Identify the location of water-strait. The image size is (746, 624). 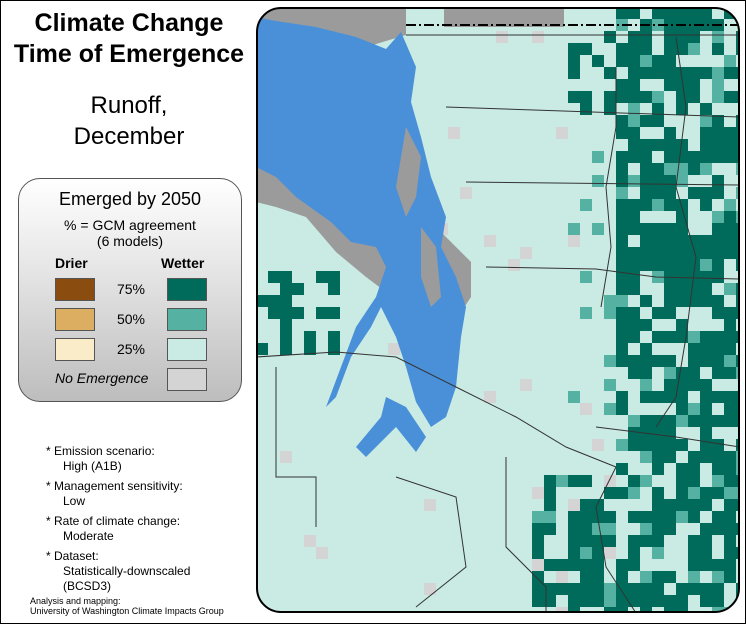
(306, 67).